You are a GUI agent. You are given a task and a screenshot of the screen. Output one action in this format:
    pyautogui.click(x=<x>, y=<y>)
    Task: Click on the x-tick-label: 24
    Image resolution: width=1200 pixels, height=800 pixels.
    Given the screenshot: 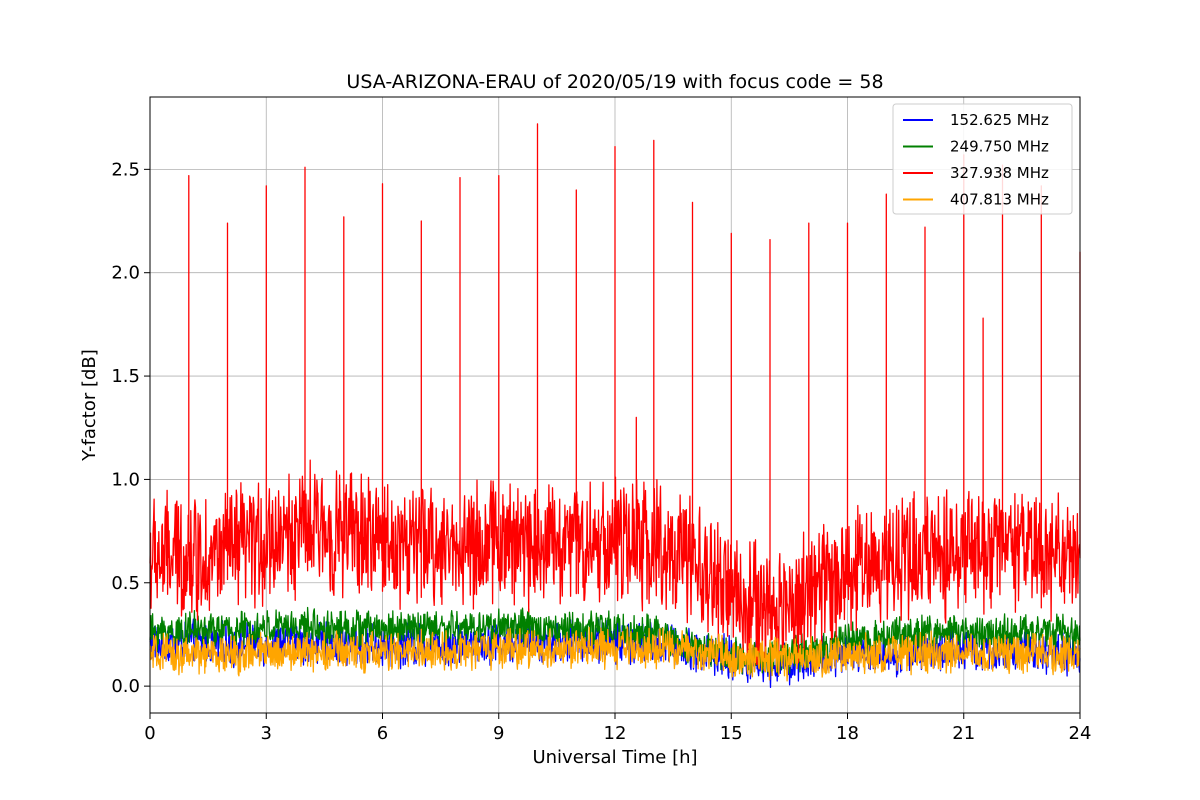 What is the action you would take?
    pyautogui.click(x=1080, y=733)
    